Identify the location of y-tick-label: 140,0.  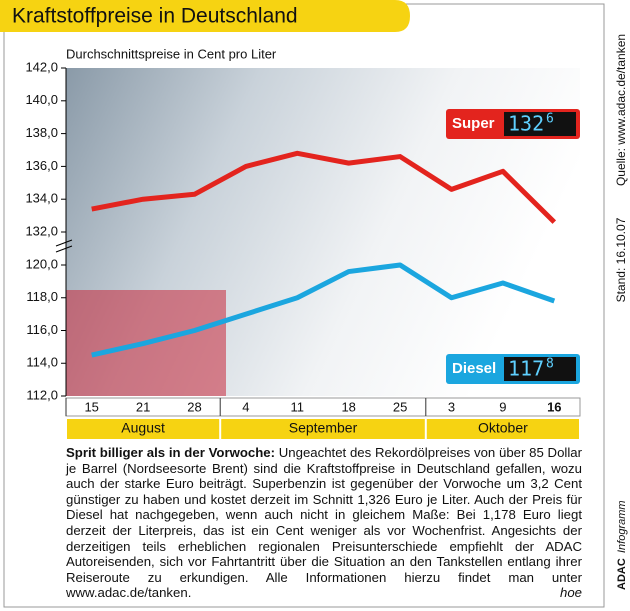
(41, 99).